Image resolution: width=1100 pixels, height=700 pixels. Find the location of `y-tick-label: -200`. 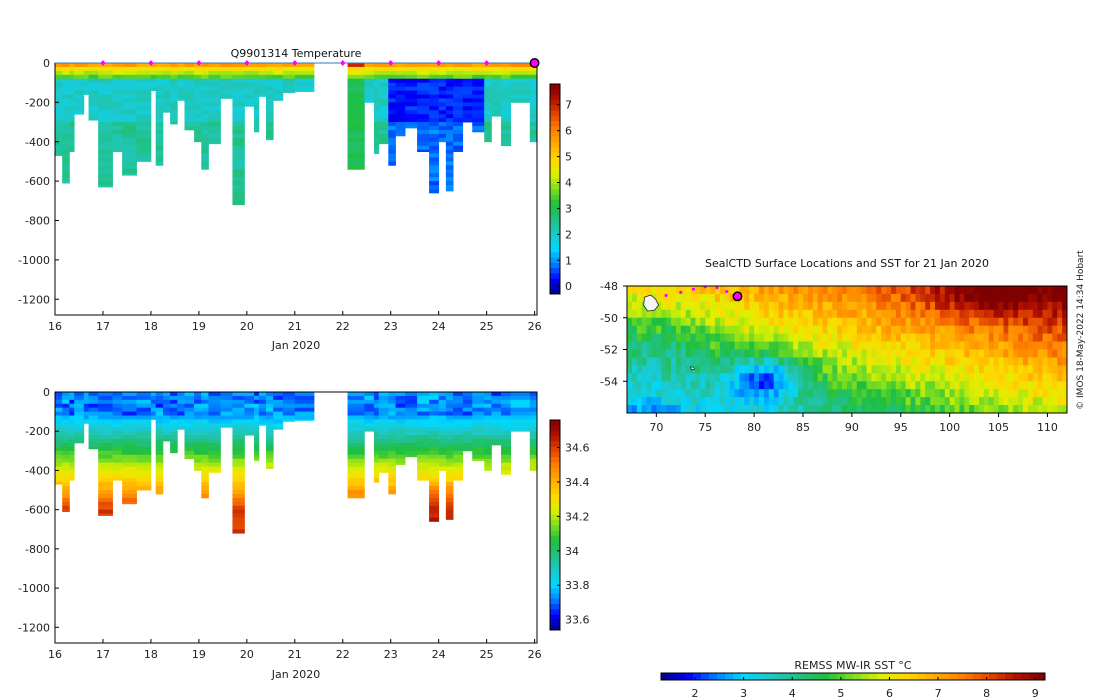

y-tick-label: -200 is located at coordinates (37, 431).